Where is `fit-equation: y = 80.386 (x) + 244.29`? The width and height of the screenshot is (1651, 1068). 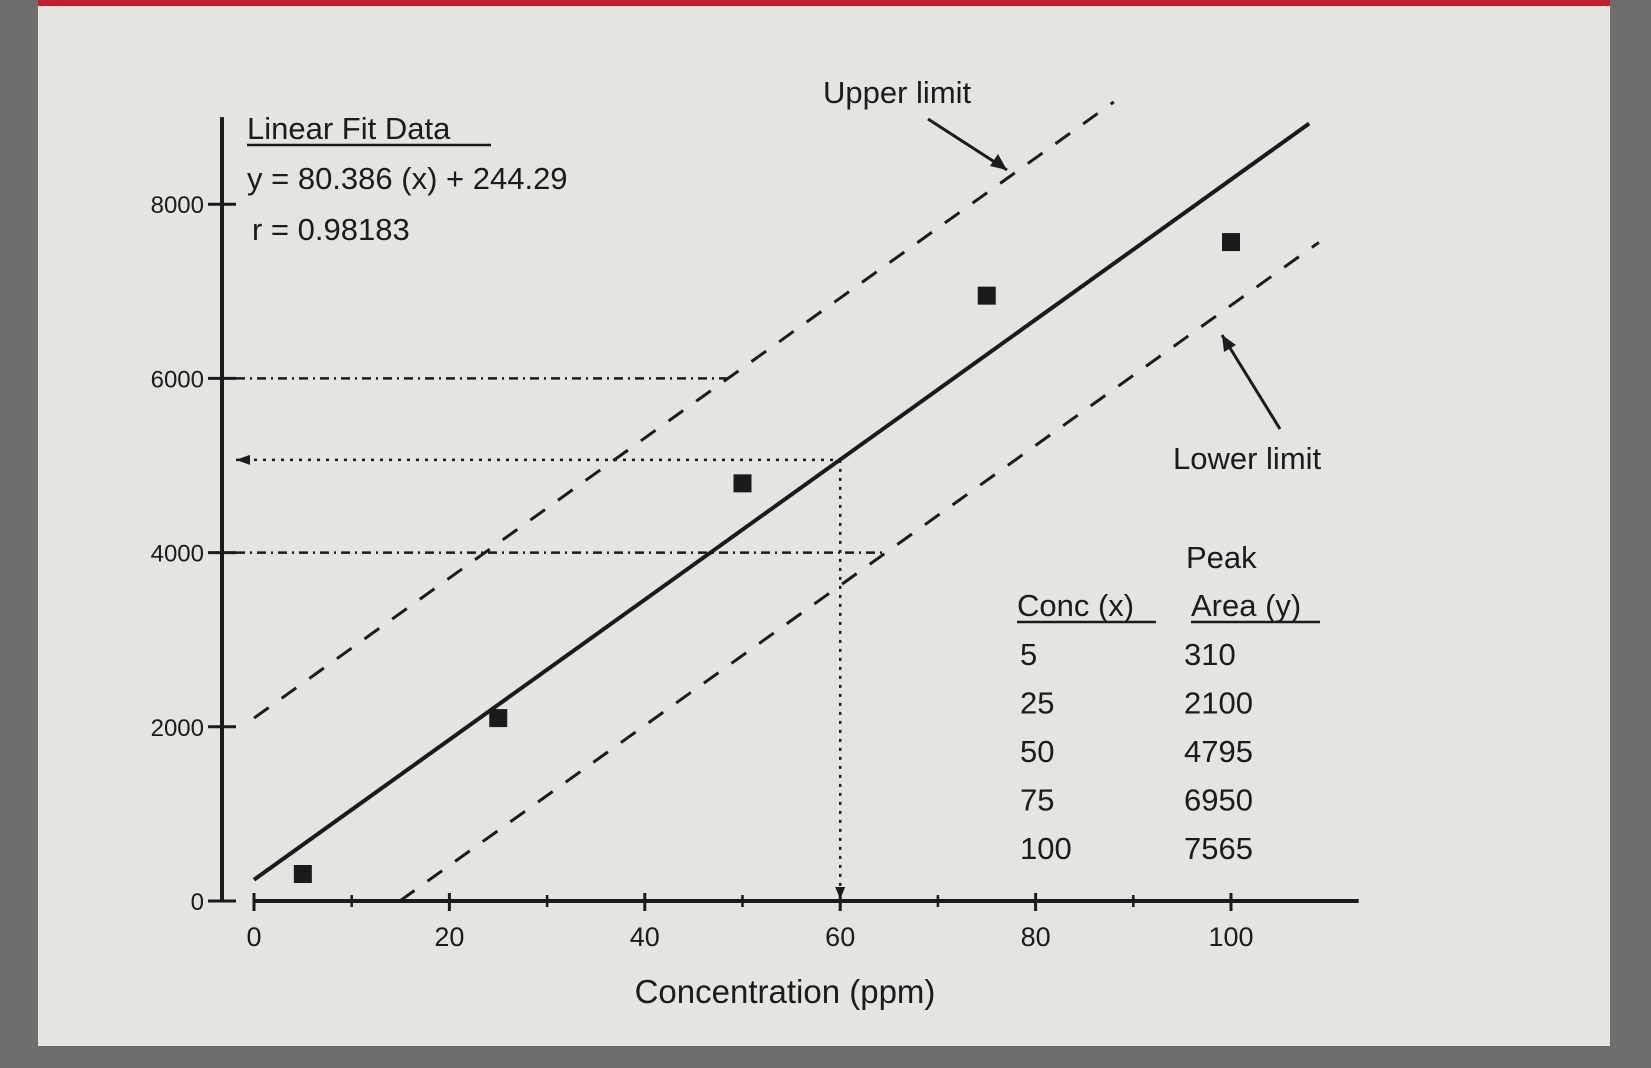
fit-equation: y = 80.386 (x) + 244.29 is located at coordinates (407, 178).